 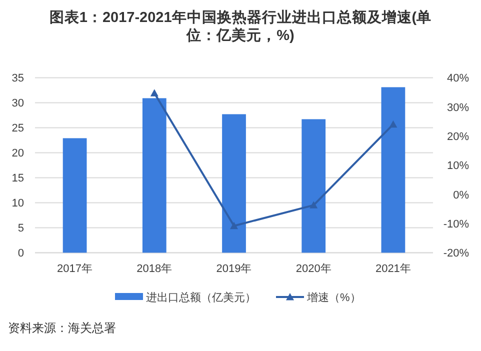 What do you see at coordinates (201, 297) in the screenshot?
I see `legend-label: 进出口总额（亿美元）` at bounding box center [201, 297].